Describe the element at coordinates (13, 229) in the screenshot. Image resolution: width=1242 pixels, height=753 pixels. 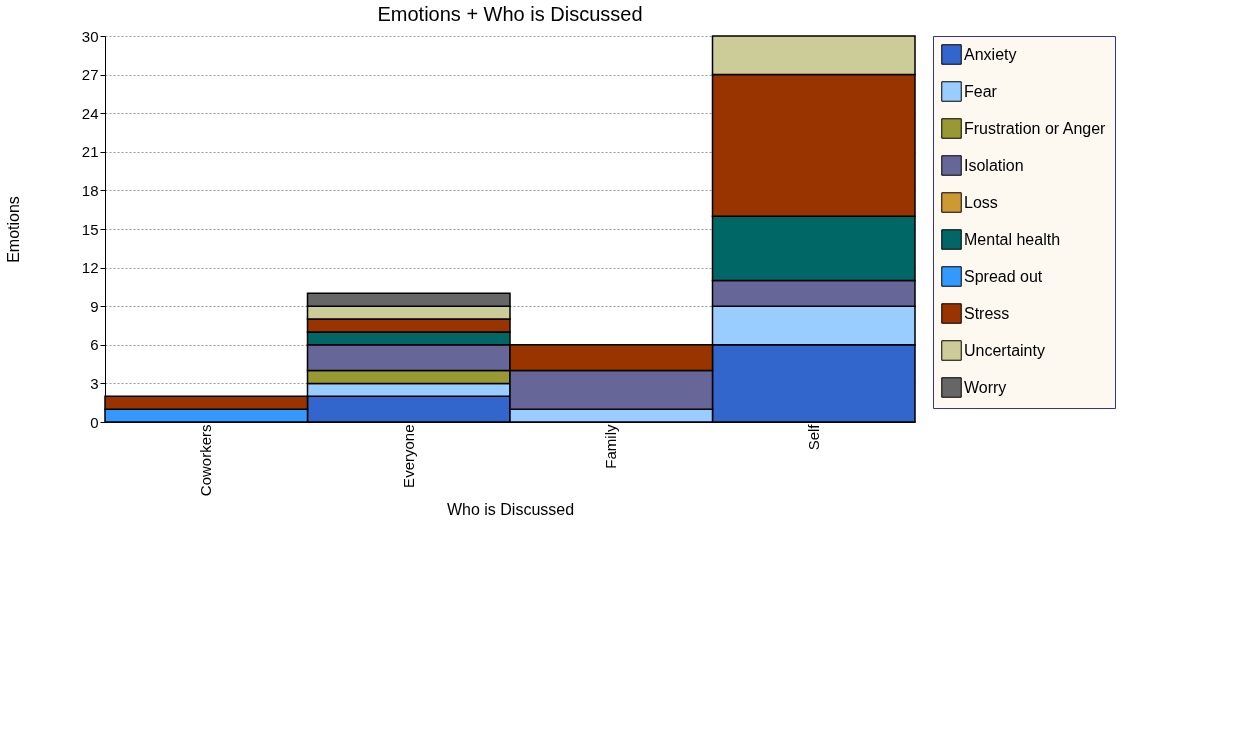
I see `y-axis-title: Emotions` at that location.